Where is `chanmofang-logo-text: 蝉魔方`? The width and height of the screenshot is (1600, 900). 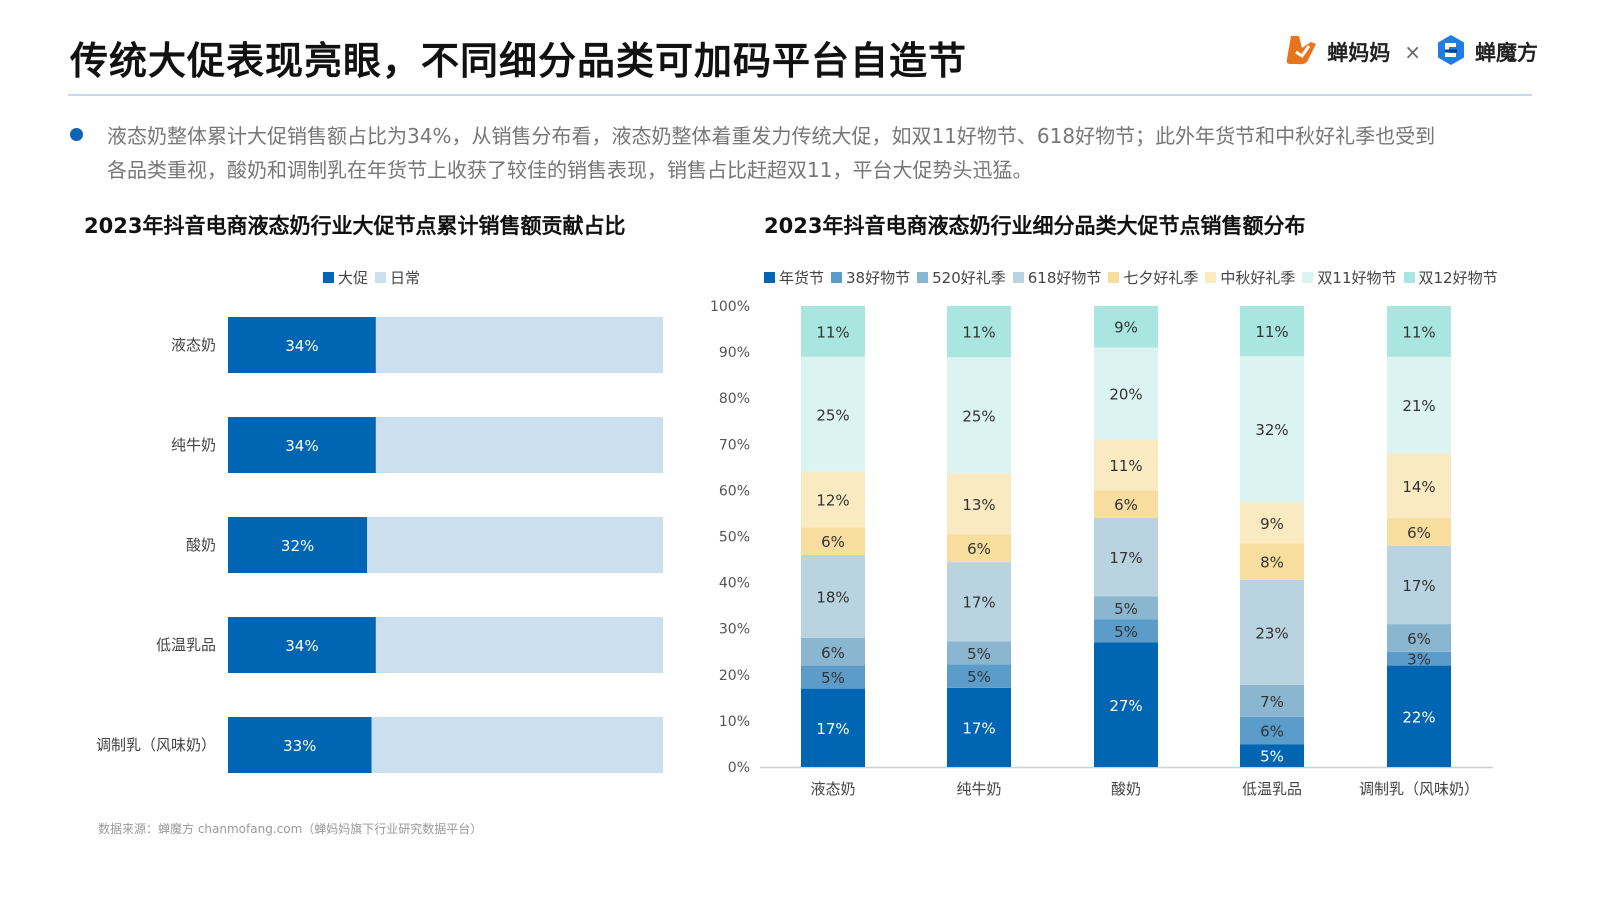
chanmofang-logo-text: 蝉魔方 is located at coordinates (1506, 53).